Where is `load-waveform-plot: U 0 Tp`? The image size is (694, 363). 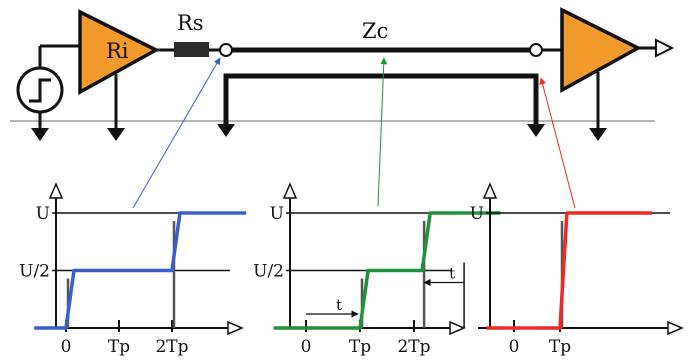
load-waveform-plot: U 0 Tp is located at coordinates (577, 269).